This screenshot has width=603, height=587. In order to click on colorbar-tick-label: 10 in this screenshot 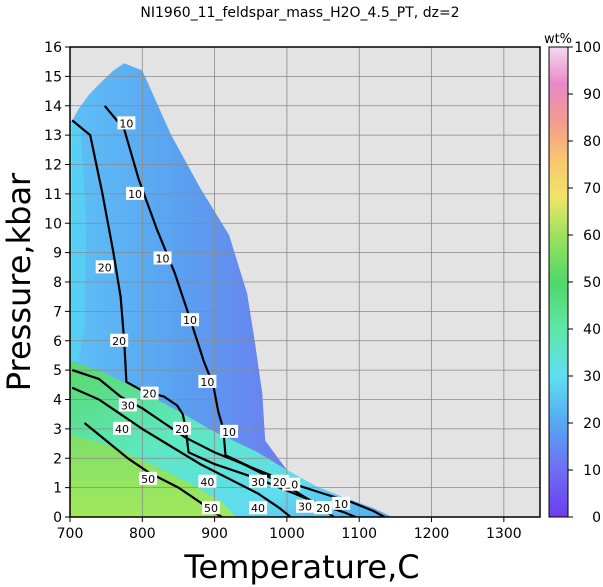, I will do `click(592, 471)`.